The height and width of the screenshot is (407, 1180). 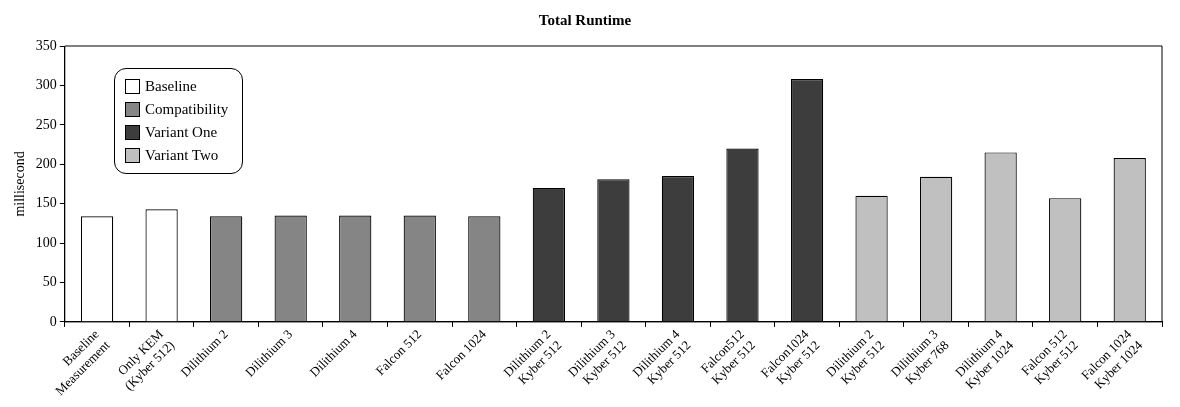 What do you see at coordinates (46, 163) in the screenshot?
I see `y-tick-label: 200` at bounding box center [46, 163].